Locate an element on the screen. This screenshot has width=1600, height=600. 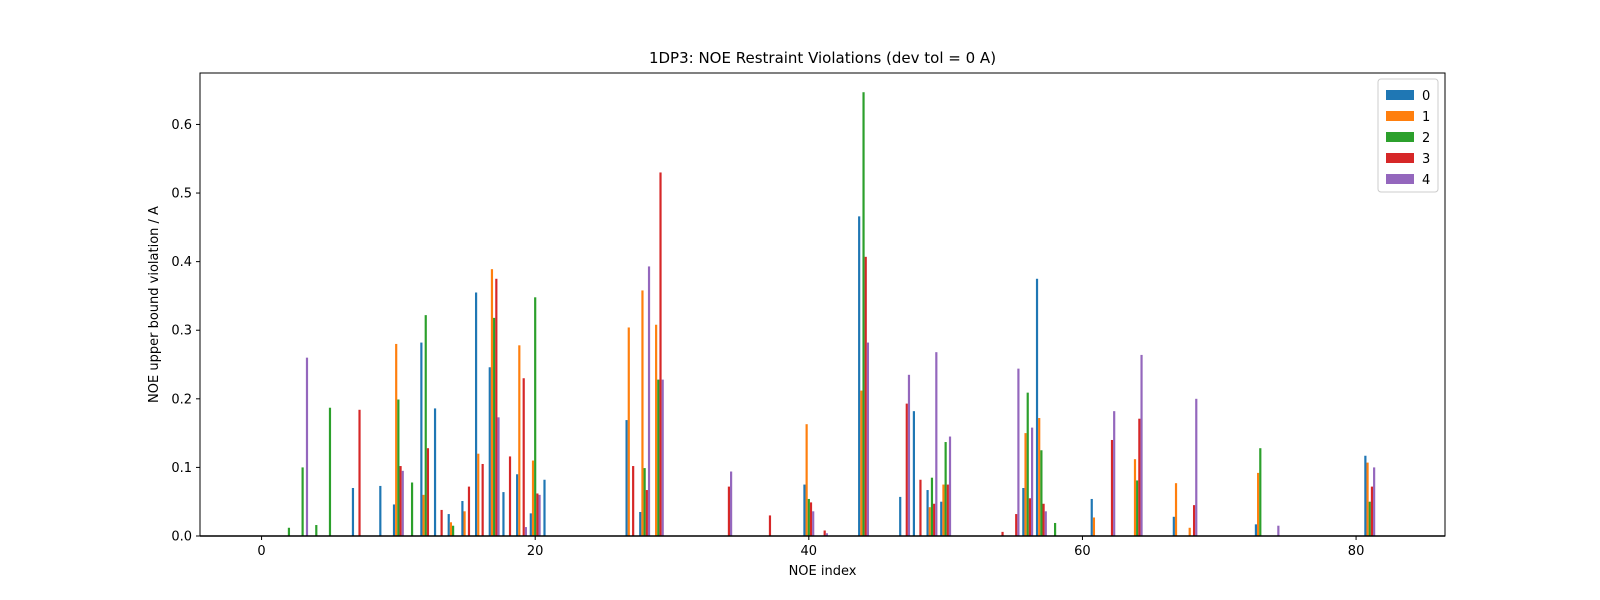
legend-label: 1 is located at coordinates (1426, 117).